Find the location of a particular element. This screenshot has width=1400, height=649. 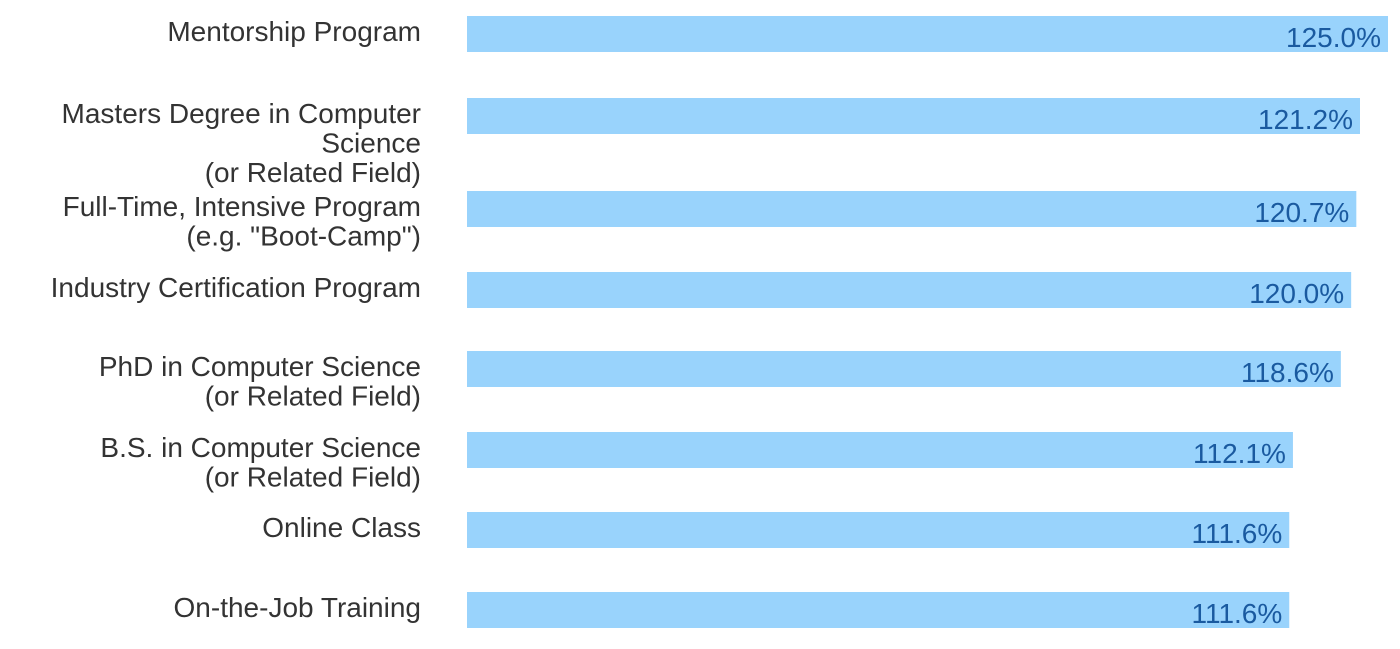

value-label-6: 111.6% is located at coordinates (1236, 533).